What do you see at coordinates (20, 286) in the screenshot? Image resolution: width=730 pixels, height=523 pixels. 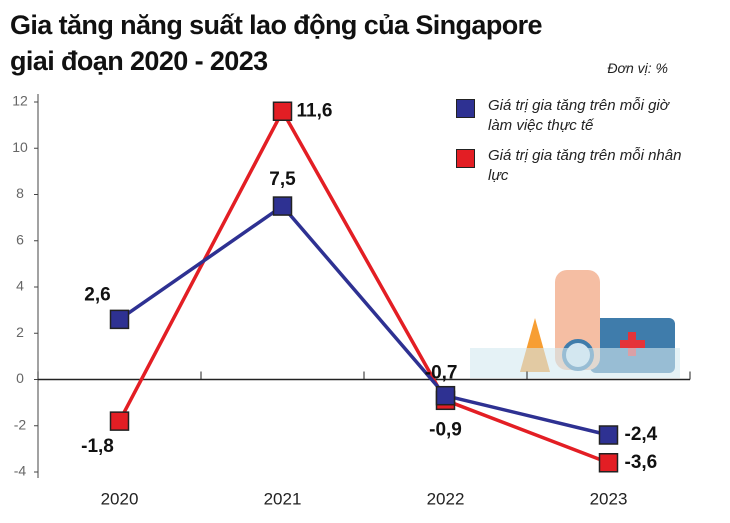 I see `y-tick-label: 4` at bounding box center [20, 286].